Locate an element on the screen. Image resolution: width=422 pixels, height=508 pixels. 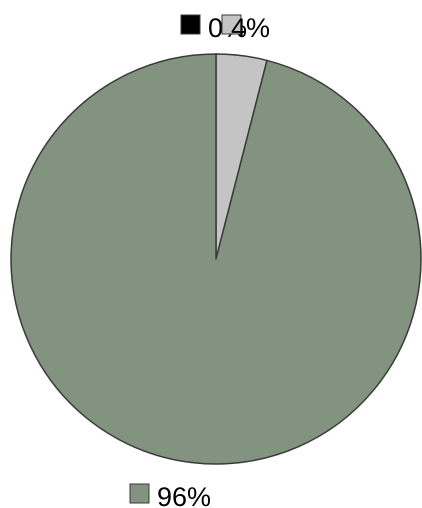
slice-label-3: 96% is located at coordinates (184, 495).